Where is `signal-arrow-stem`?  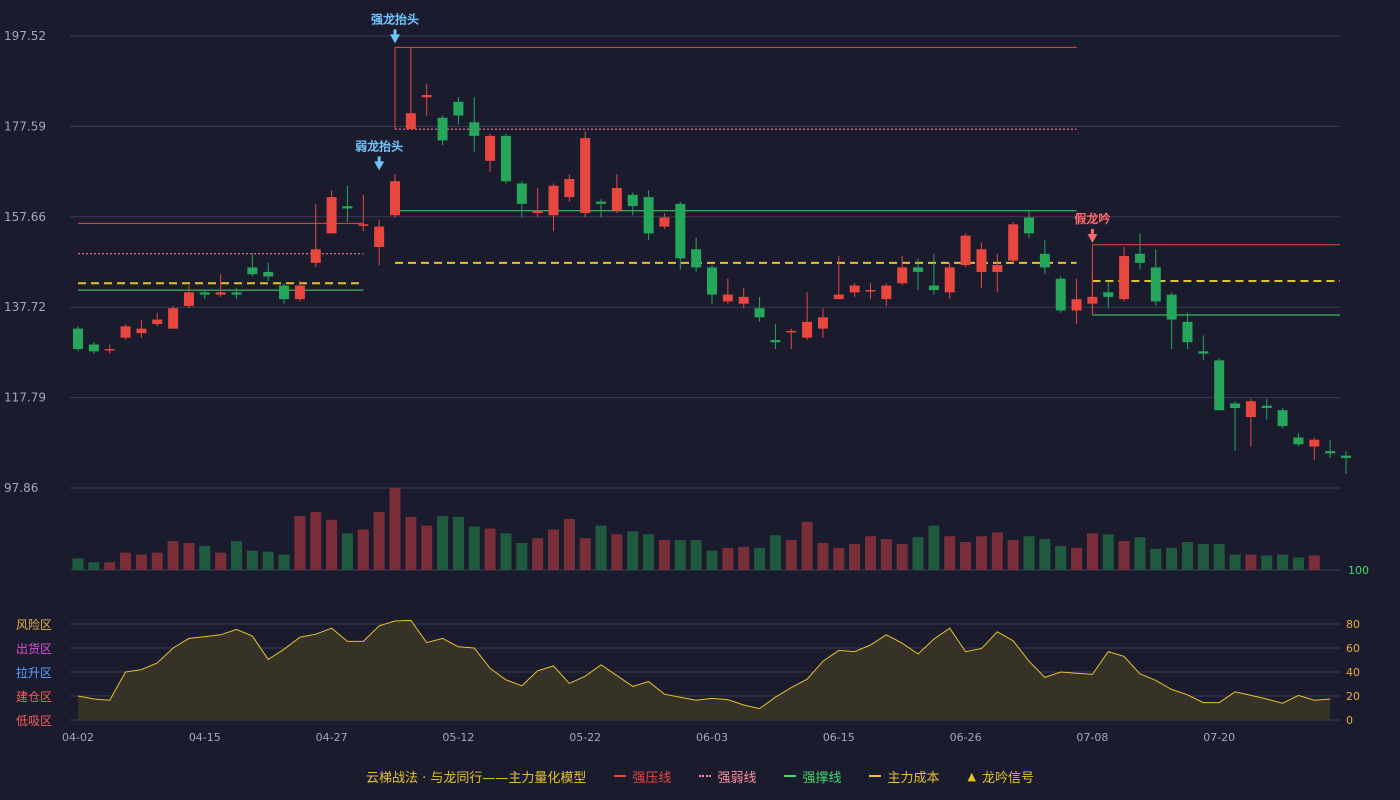
signal-arrow-stem is located at coordinates (379, 159).